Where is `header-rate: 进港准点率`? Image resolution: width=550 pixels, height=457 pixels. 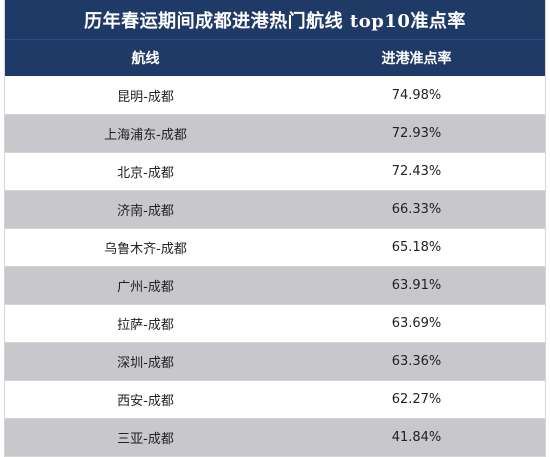 header-rate: 进港准点率 is located at coordinates (416, 59).